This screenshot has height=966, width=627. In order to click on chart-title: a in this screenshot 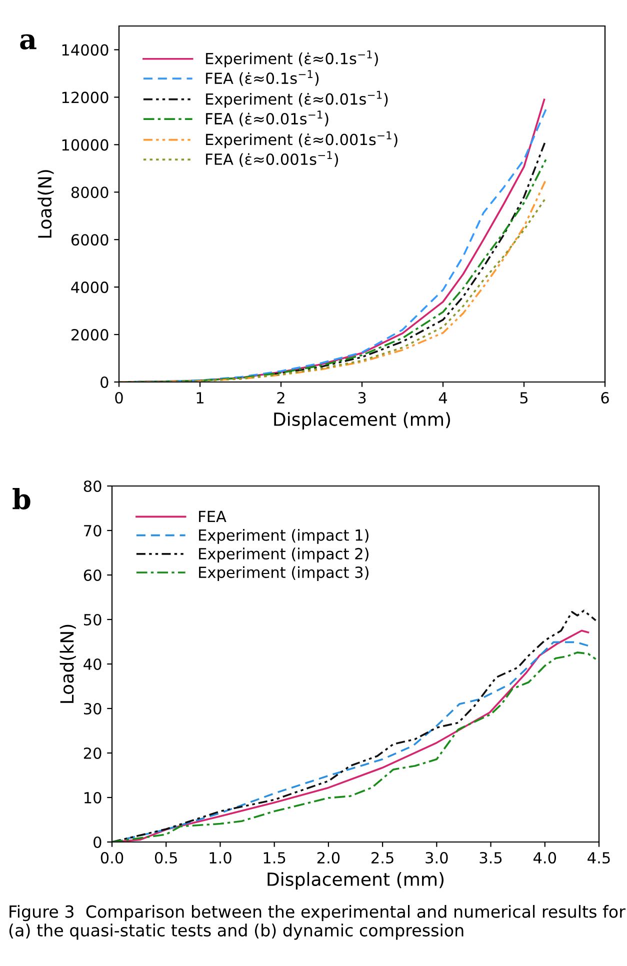, I will do `click(28, 42)`.